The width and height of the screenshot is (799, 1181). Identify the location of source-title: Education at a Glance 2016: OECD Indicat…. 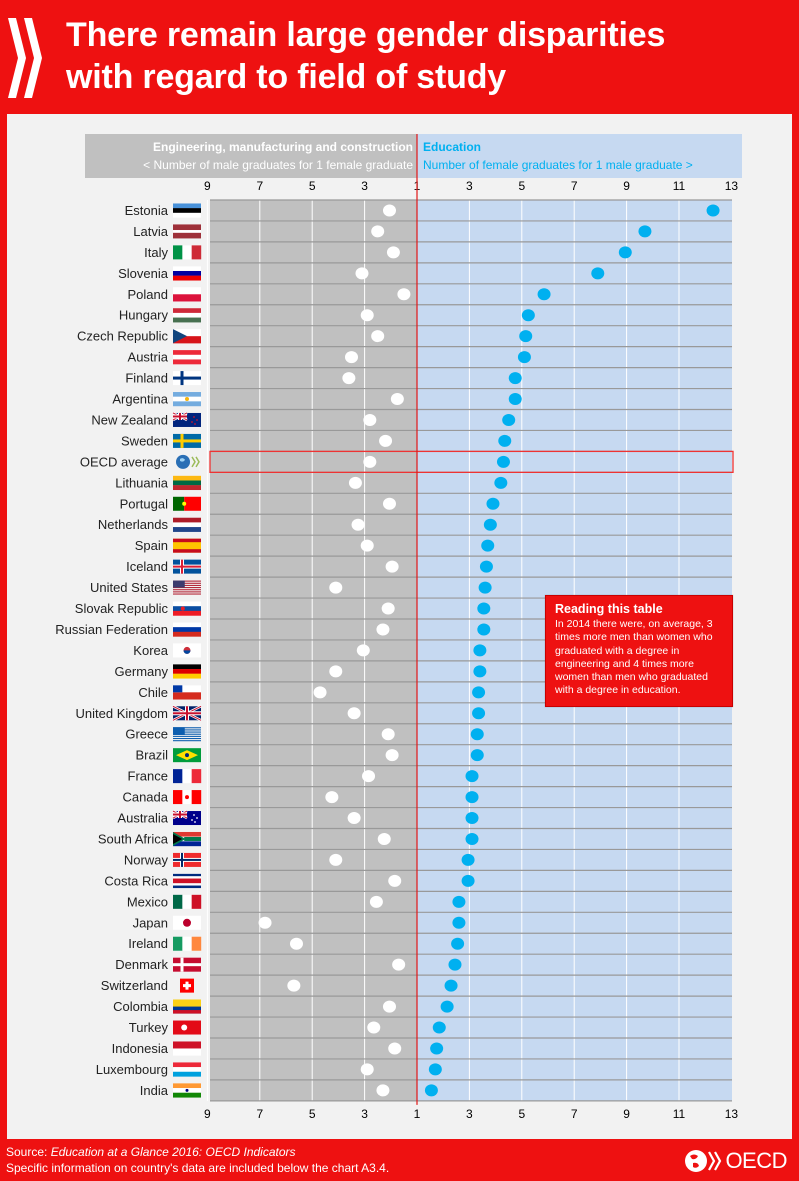
(173, 1152).